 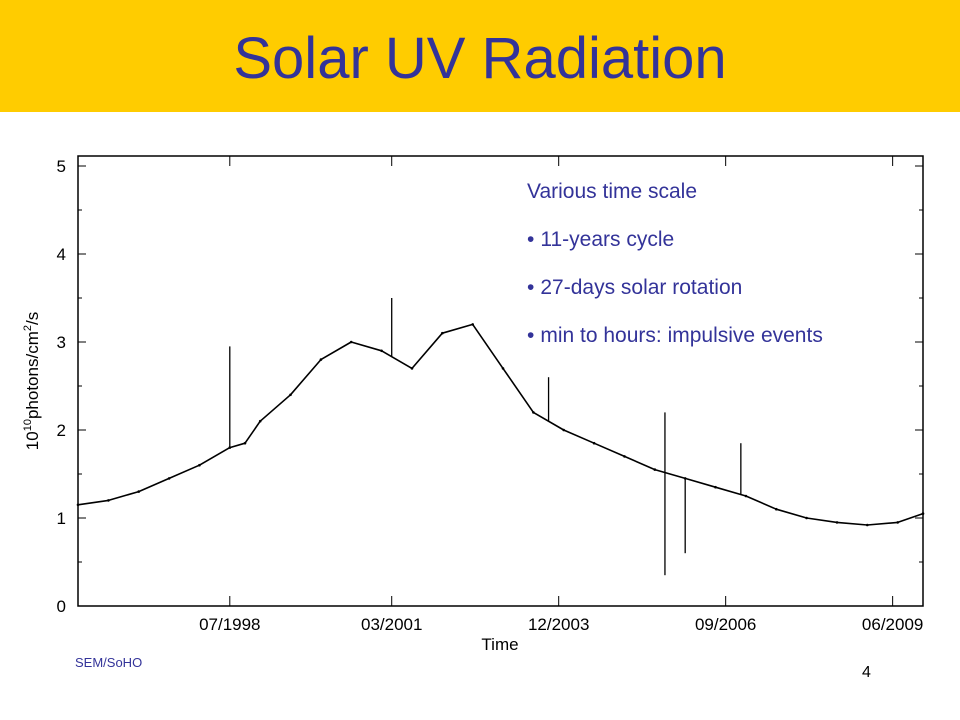 What do you see at coordinates (725, 624) in the screenshot?
I see `x-tick-label: 09/2006` at bounding box center [725, 624].